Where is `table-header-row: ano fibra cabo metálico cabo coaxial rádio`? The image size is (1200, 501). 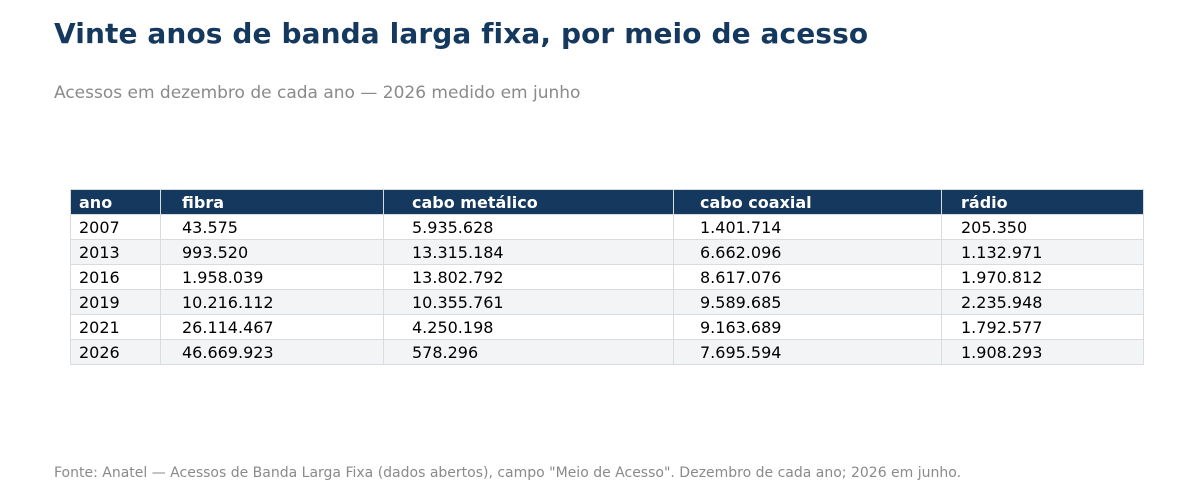 table-header-row: ano fibra cabo metálico cabo coaxial rádio is located at coordinates (607, 202).